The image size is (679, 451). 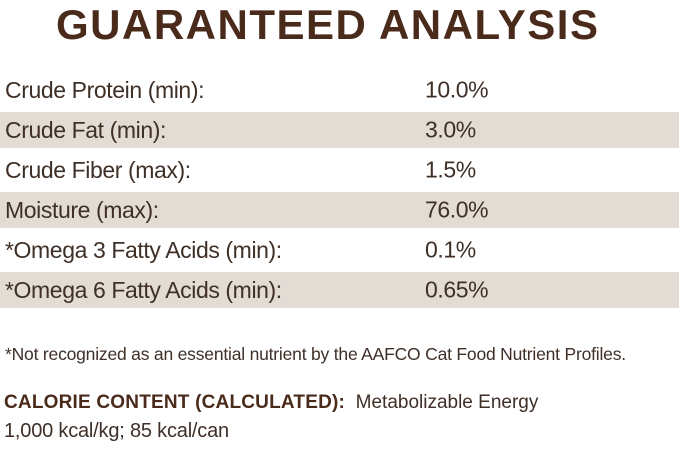 I want to click on row-value: 10.0%, so click(x=457, y=89).